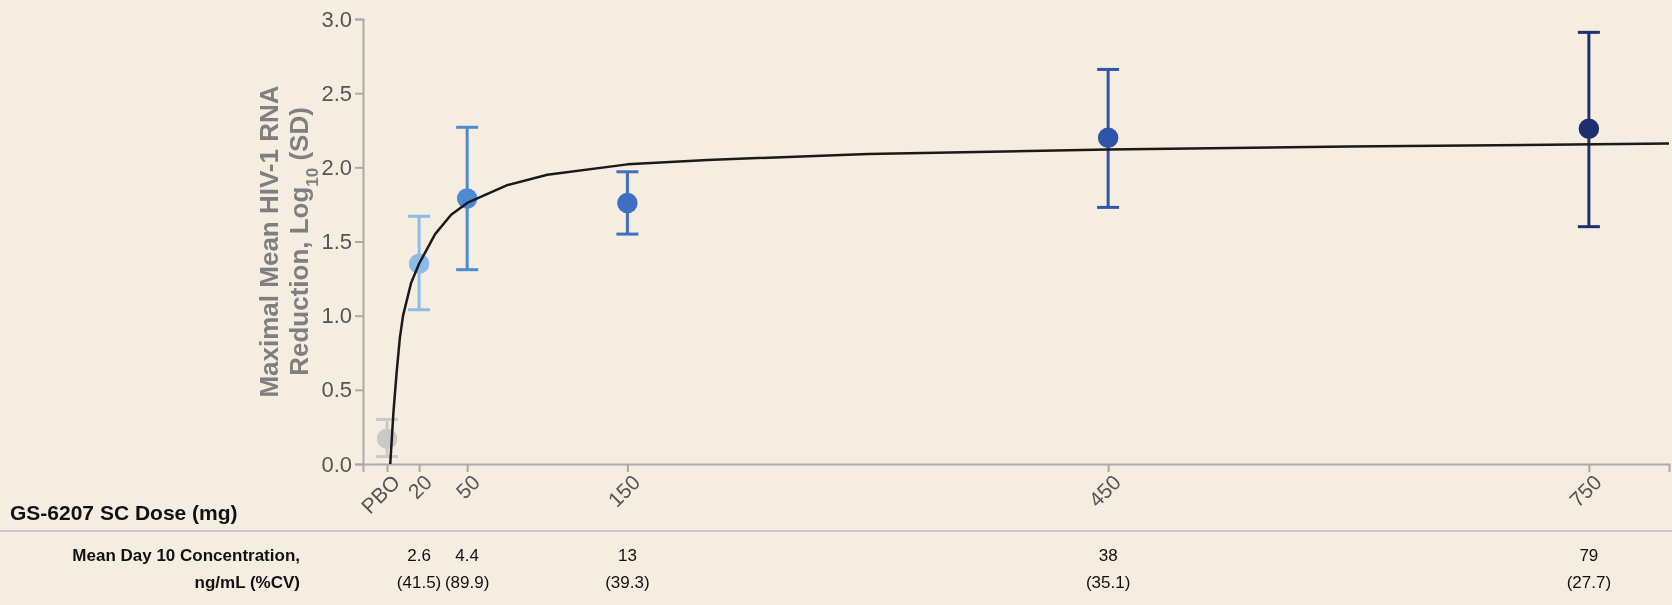  Describe the element at coordinates (124, 512) in the screenshot. I see `x-axis-title: GS-6207 SC Dose (mg)` at that location.